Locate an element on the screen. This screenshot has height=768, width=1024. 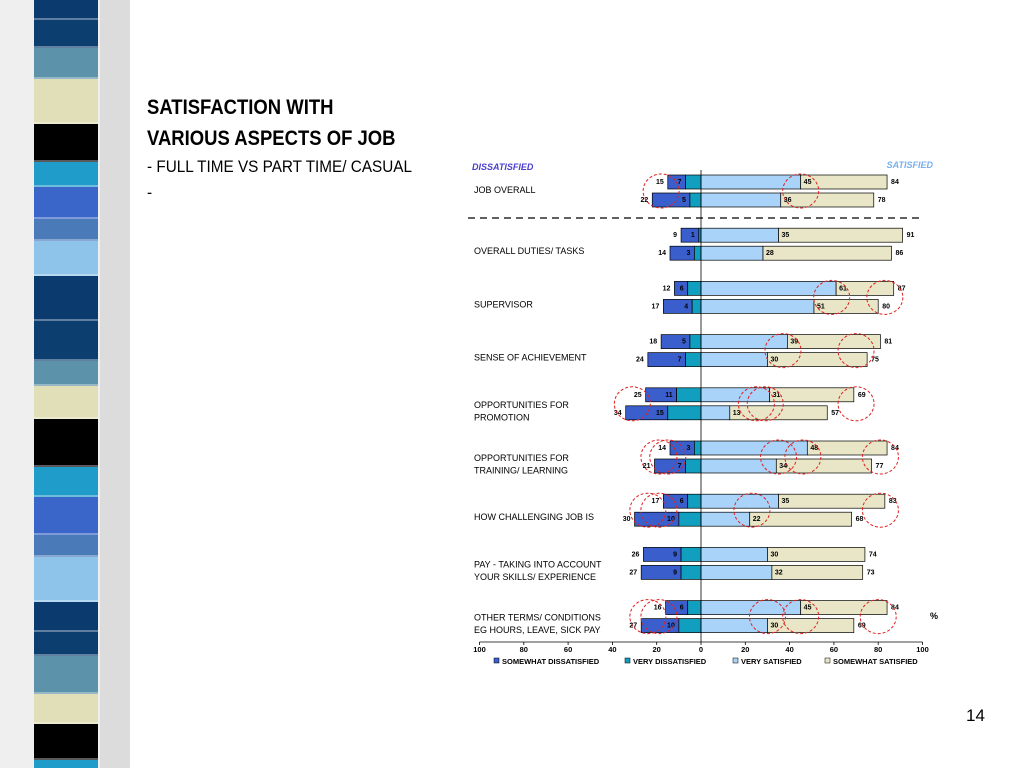
dissatisfied-header: DISSATISFIED is located at coordinates (503, 167).